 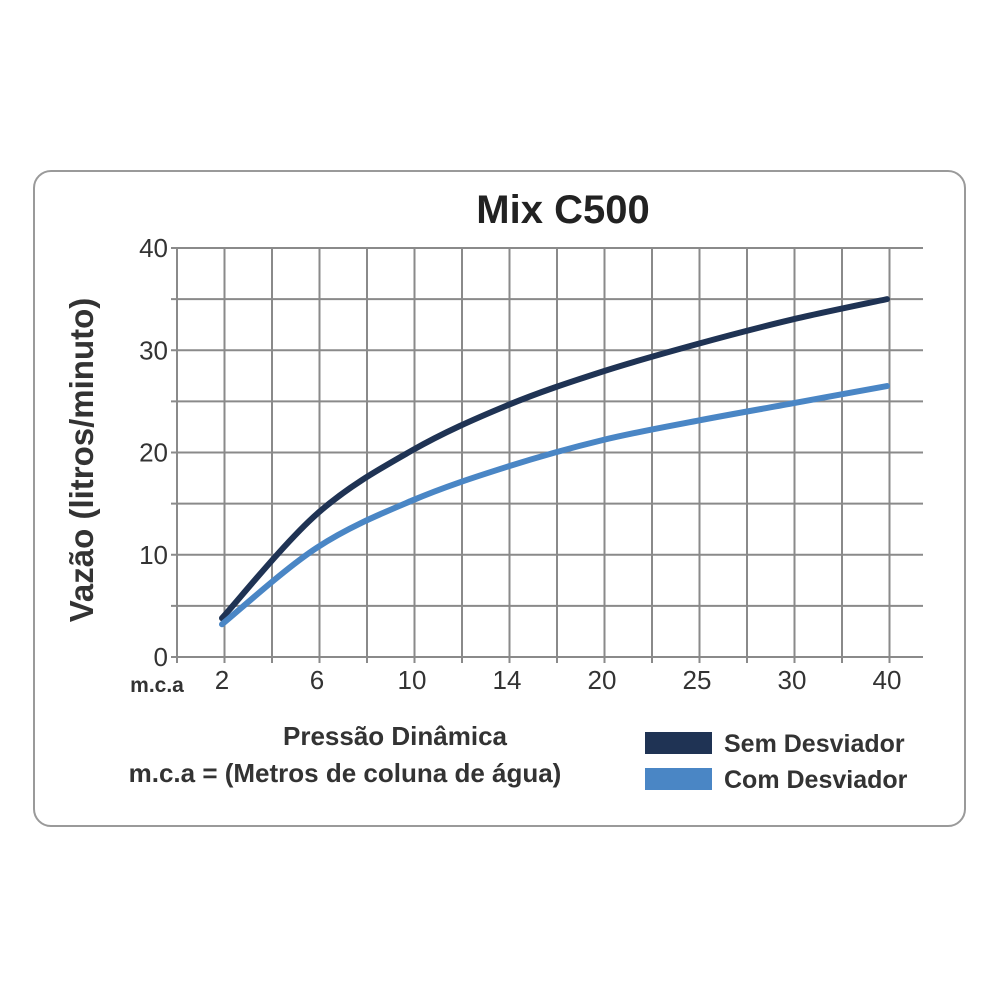 What do you see at coordinates (562, 210) in the screenshot?
I see `chart-title: Mix C500` at bounding box center [562, 210].